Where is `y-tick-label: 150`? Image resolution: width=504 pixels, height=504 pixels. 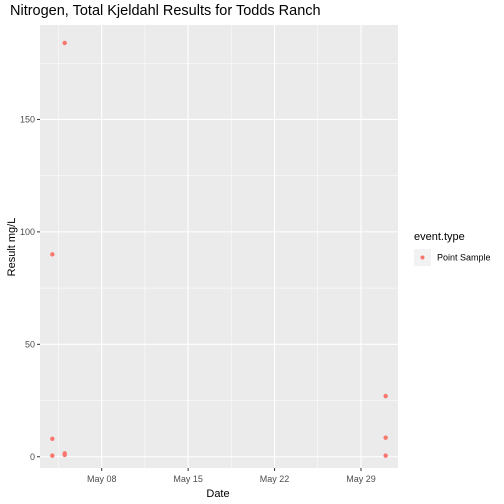 y-tick-label: 150 is located at coordinates (27, 119).